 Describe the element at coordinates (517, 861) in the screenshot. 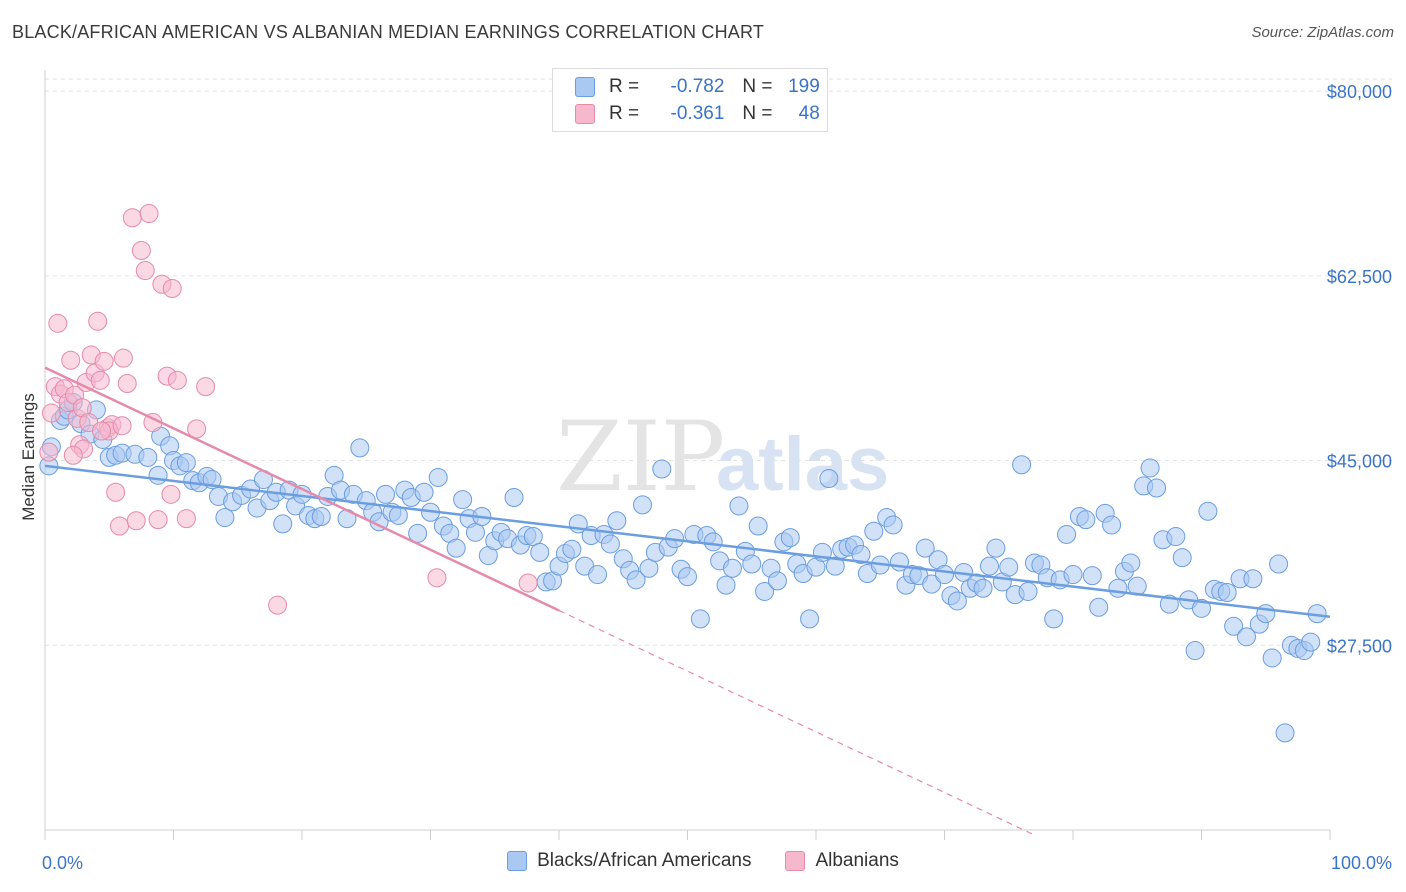

I see `legend-swatch-blacks` at that location.